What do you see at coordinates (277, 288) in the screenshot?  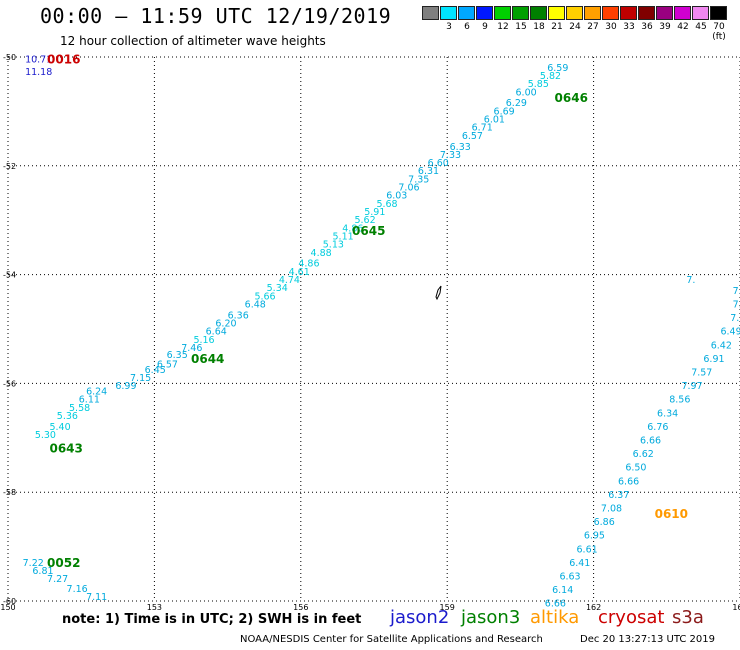 I see `swh-value-label: 5.34` at bounding box center [277, 288].